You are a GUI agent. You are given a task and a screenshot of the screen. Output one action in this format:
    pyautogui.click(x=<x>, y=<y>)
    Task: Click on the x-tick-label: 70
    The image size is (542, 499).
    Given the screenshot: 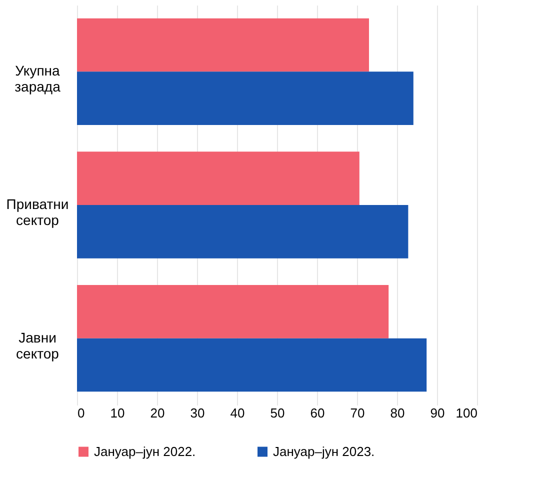 What is the action you would take?
    pyautogui.click(x=357, y=413)
    